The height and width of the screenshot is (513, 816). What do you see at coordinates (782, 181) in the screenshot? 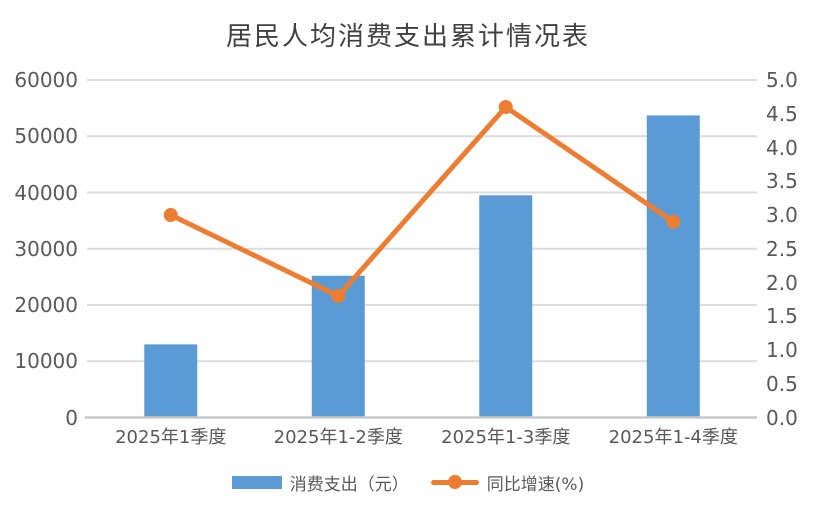
I see `right-axis-tick-label: 3.5` at bounding box center [782, 181].